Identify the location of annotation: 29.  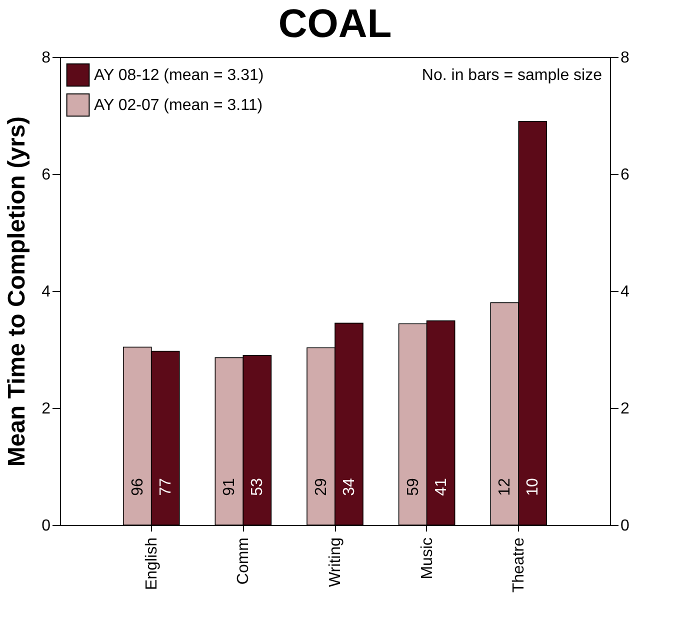
(321, 487).